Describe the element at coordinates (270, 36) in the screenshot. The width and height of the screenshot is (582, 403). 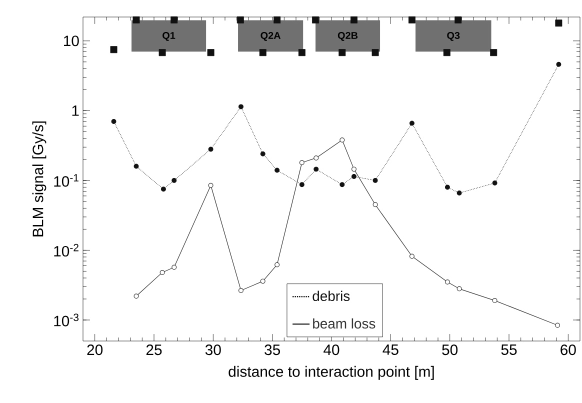
I see `band-label: Q2A` at that location.